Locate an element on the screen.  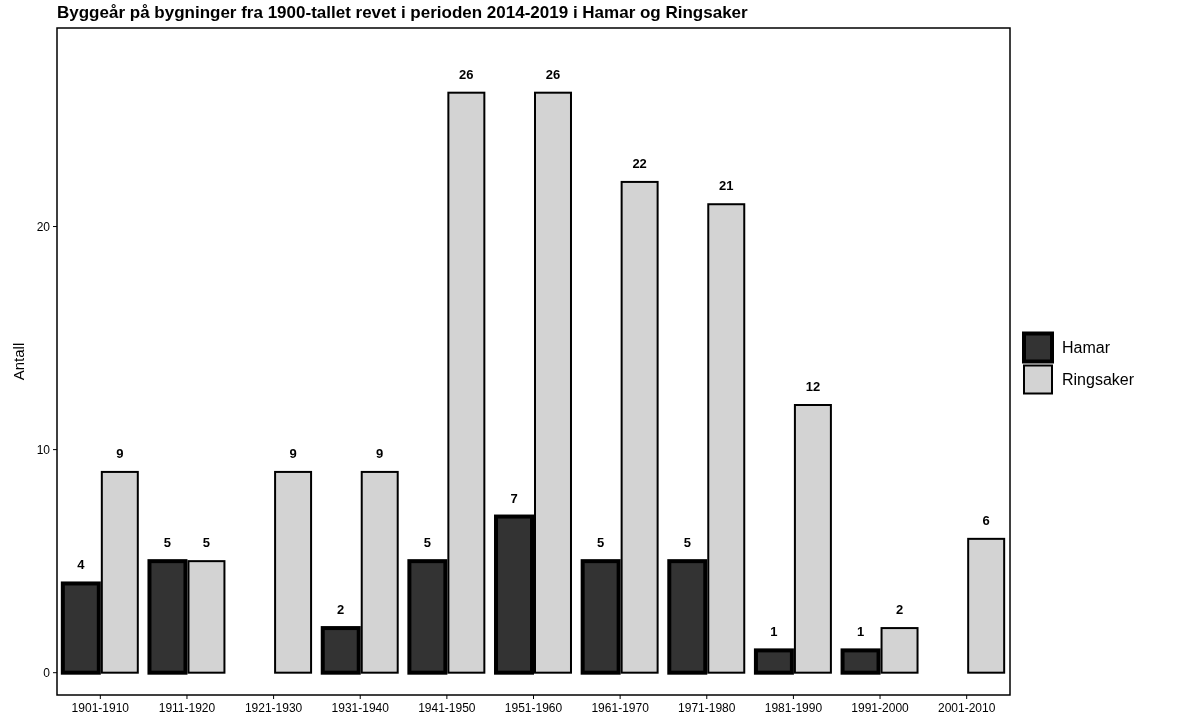
data-label: 21 is located at coordinates (726, 186).